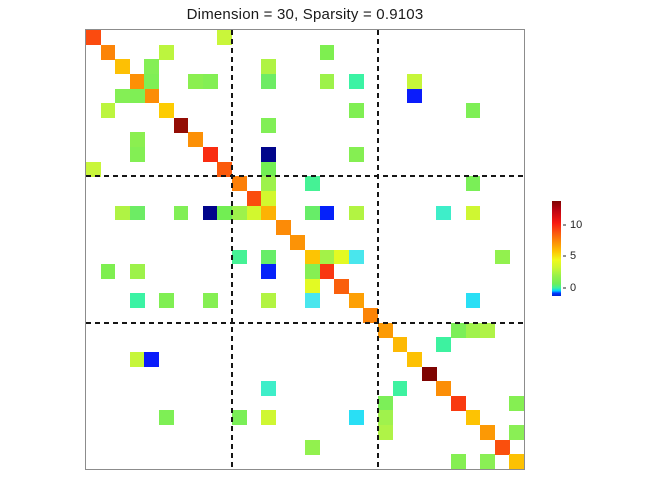  I want to click on colorbar-tick-label: 5, so click(573, 256).